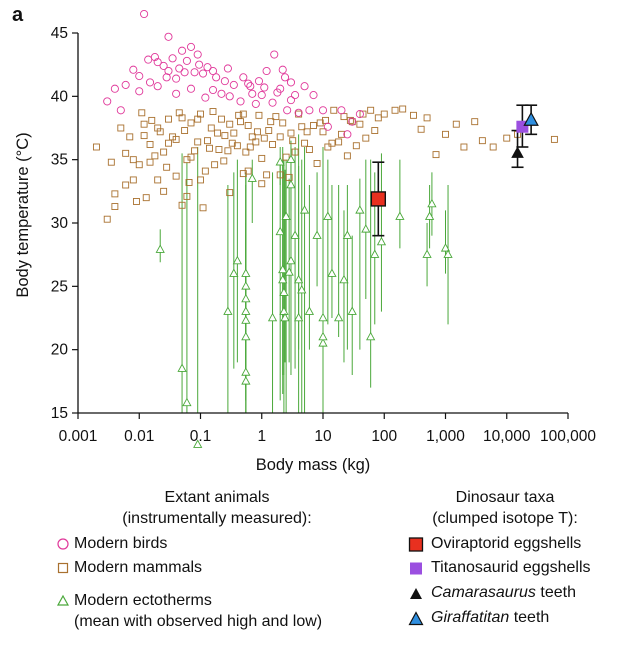 Image resolution: width=640 pixels, height=653 pixels. I want to click on camarasaurus-suffix: teeth, so click(555, 593).